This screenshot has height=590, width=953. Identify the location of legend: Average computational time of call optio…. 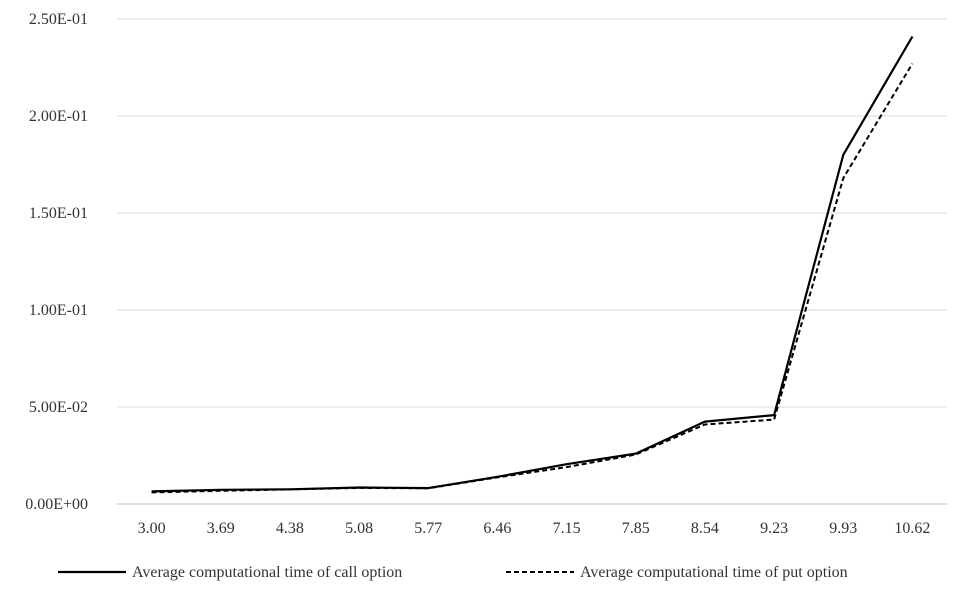
(453, 572).